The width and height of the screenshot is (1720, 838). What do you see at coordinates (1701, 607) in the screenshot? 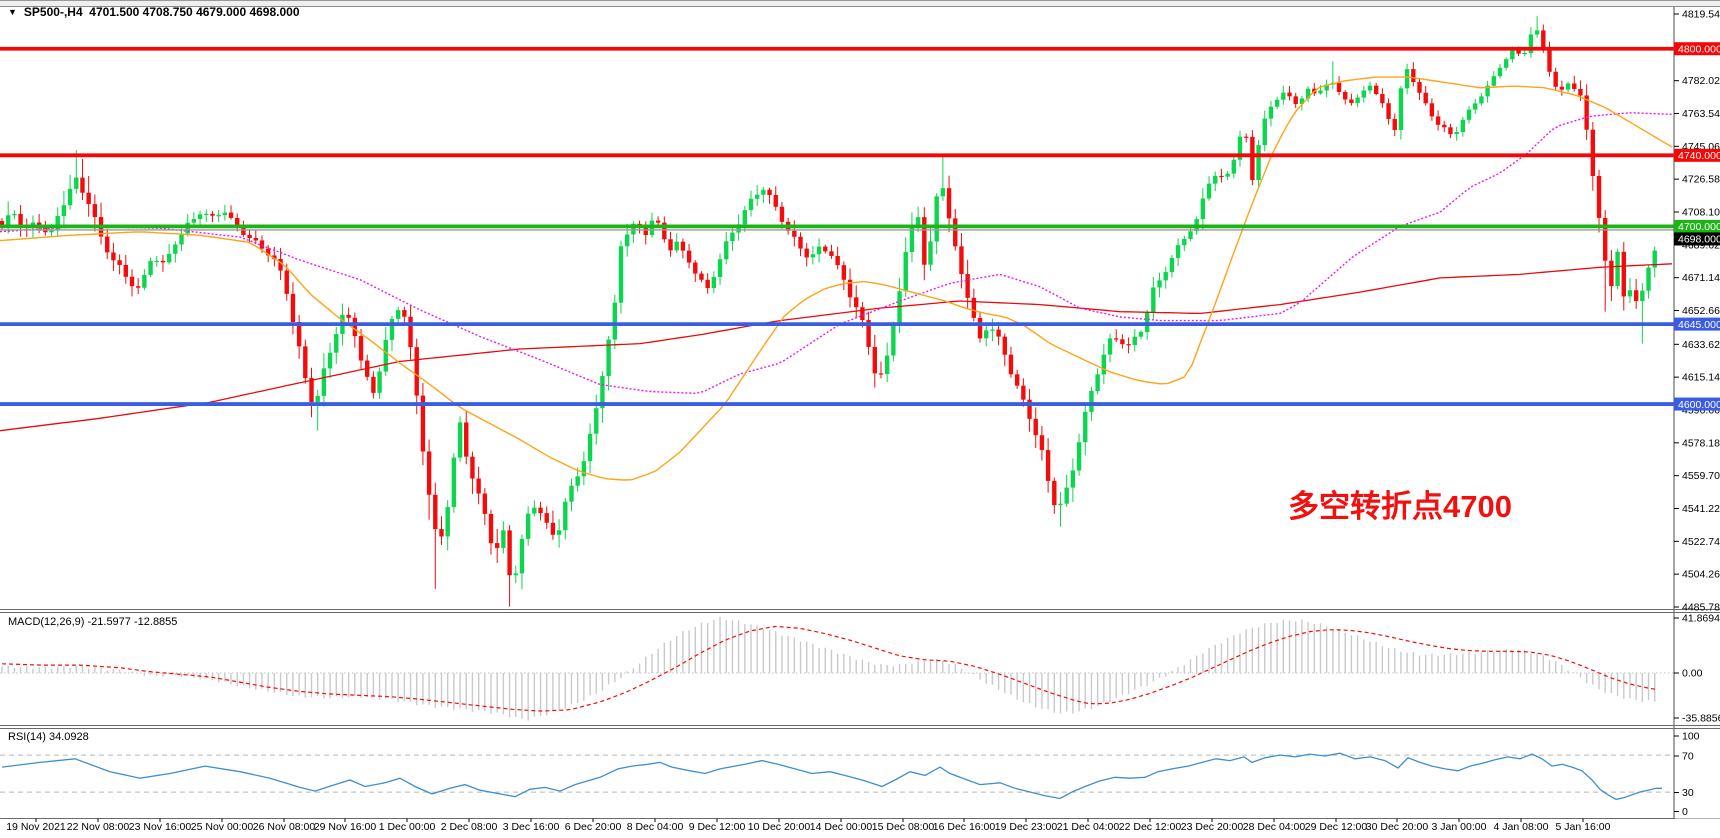
I see `svg-text: 4485.780` at bounding box center [1701, 607].